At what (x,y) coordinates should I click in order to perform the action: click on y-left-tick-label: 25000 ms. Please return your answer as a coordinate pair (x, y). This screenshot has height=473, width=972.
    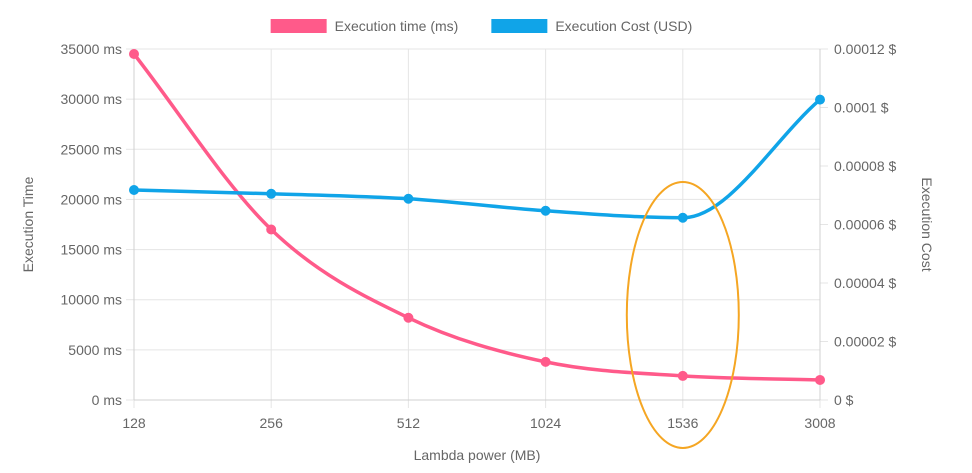
    Looking at the image, I should click on (91, 149).